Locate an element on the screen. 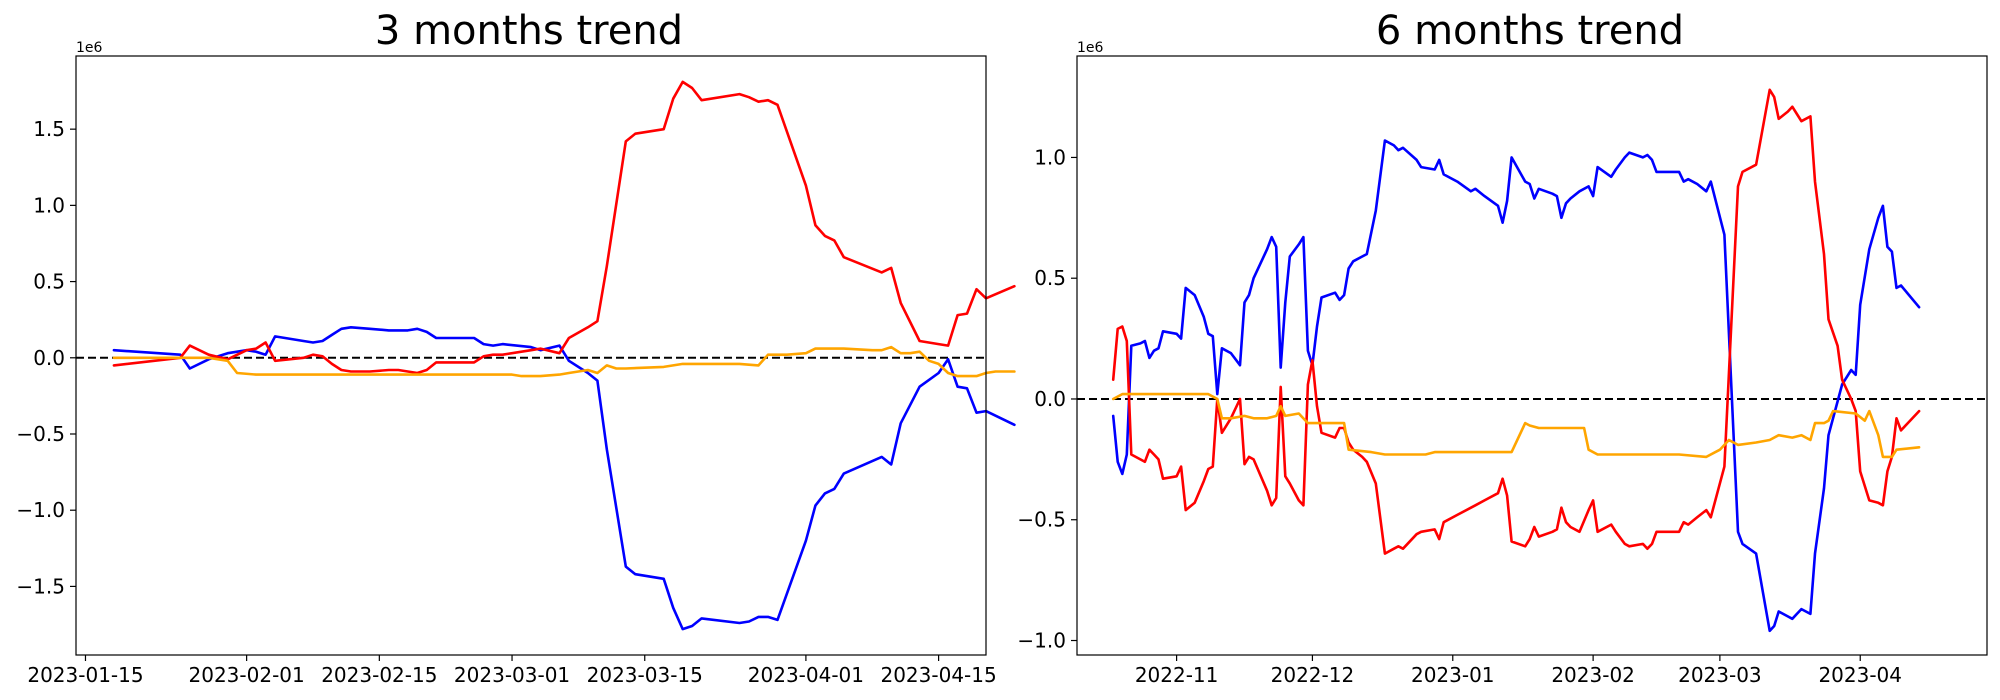 Image resolution: width=2000 pixels, height=700 pixels. x-tick-label: 2023-02-15 is located at coordinates (379, 675).